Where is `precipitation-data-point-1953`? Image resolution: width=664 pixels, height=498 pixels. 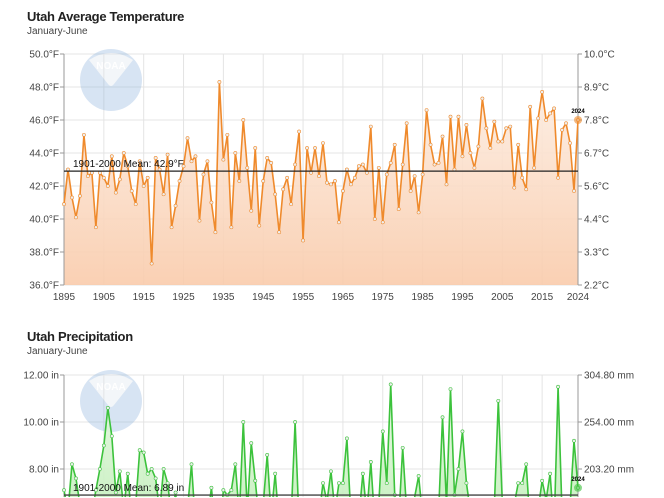
precipitation-data-point-1953 is located at coordinates (295, 422).